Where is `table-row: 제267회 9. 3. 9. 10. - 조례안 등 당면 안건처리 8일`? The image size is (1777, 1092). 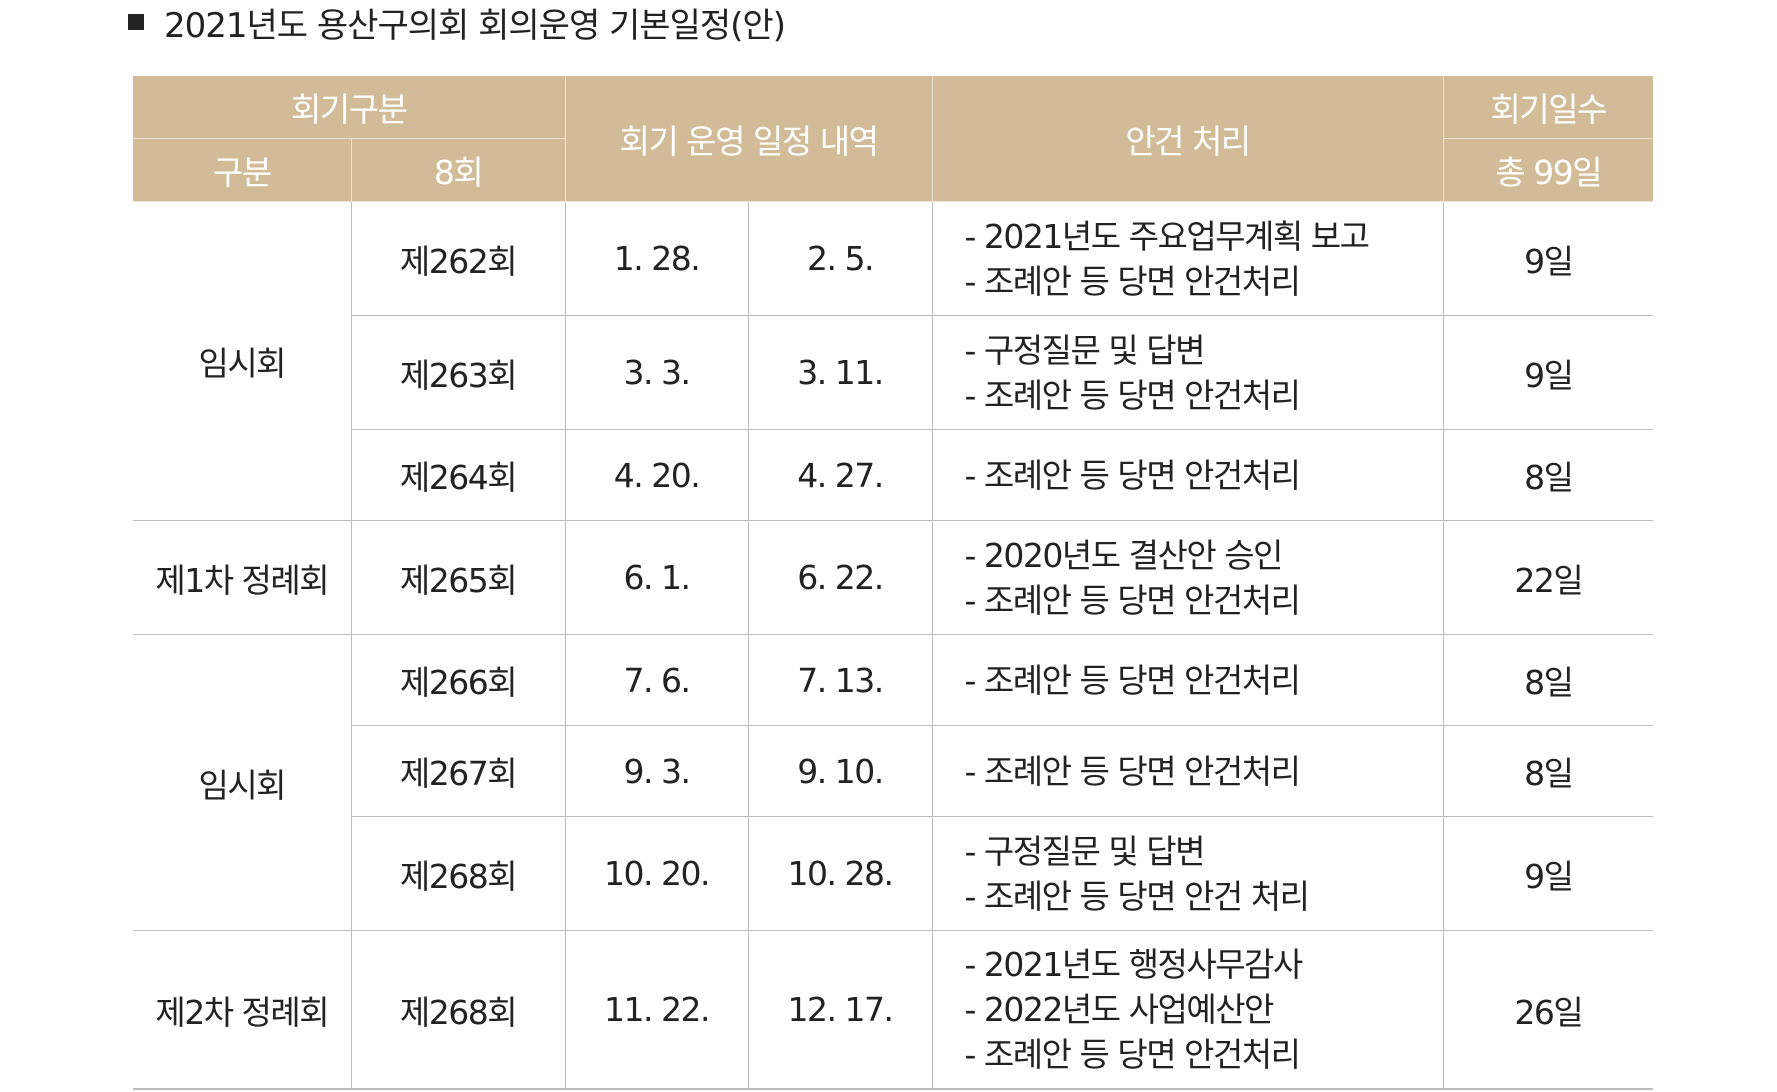
table-row: 제267회 9. 3. 9. 10. - 조례안 등 당면 안건처리 8일 is located at coordinates (893, 771).